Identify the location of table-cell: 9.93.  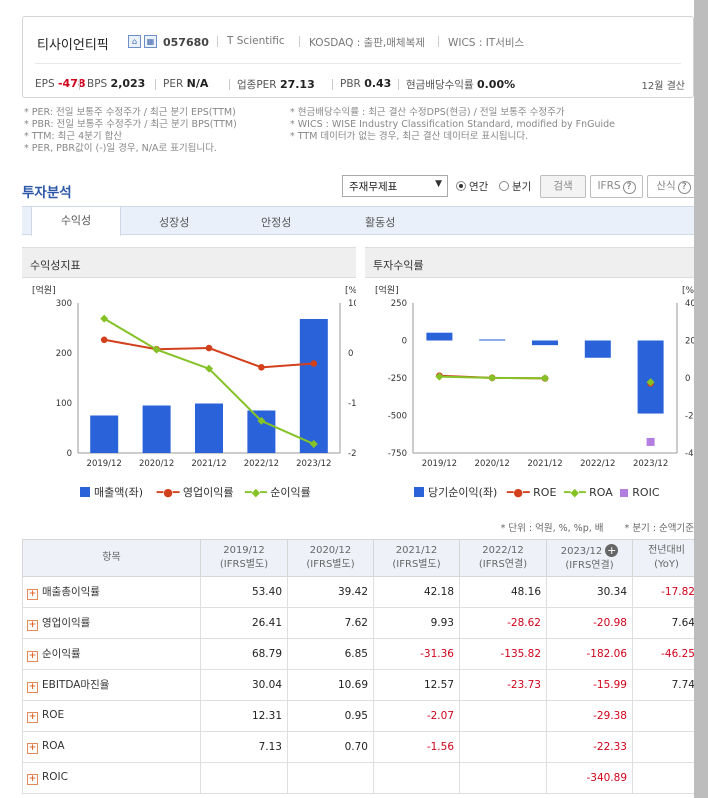
(416, 623).